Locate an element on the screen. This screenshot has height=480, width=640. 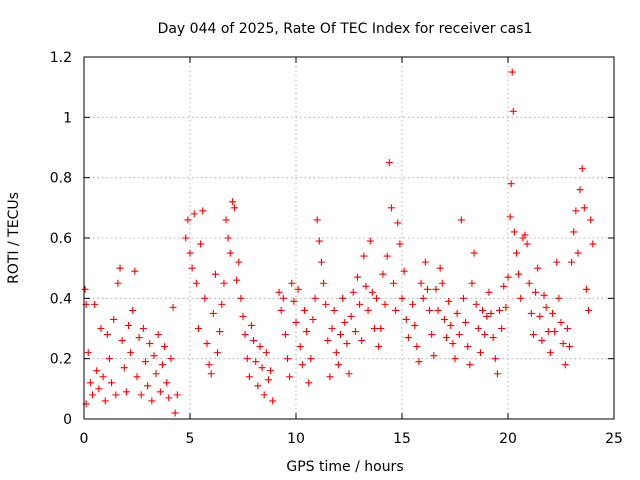
x-tick-label: 20 is located at coordinates (508, 439).